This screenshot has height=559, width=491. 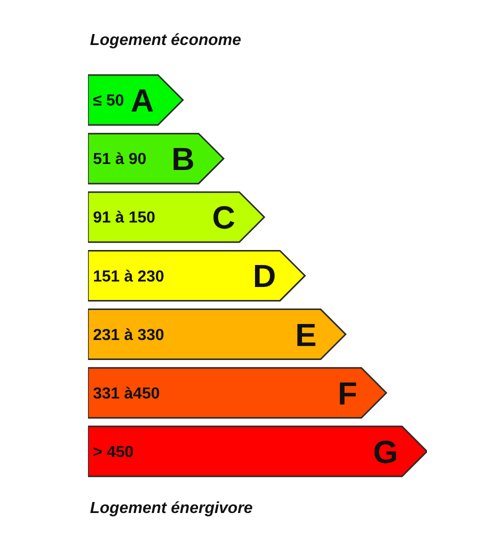 I want to click on y-tick-label: 151 à 230, so click(x=128, y=277).